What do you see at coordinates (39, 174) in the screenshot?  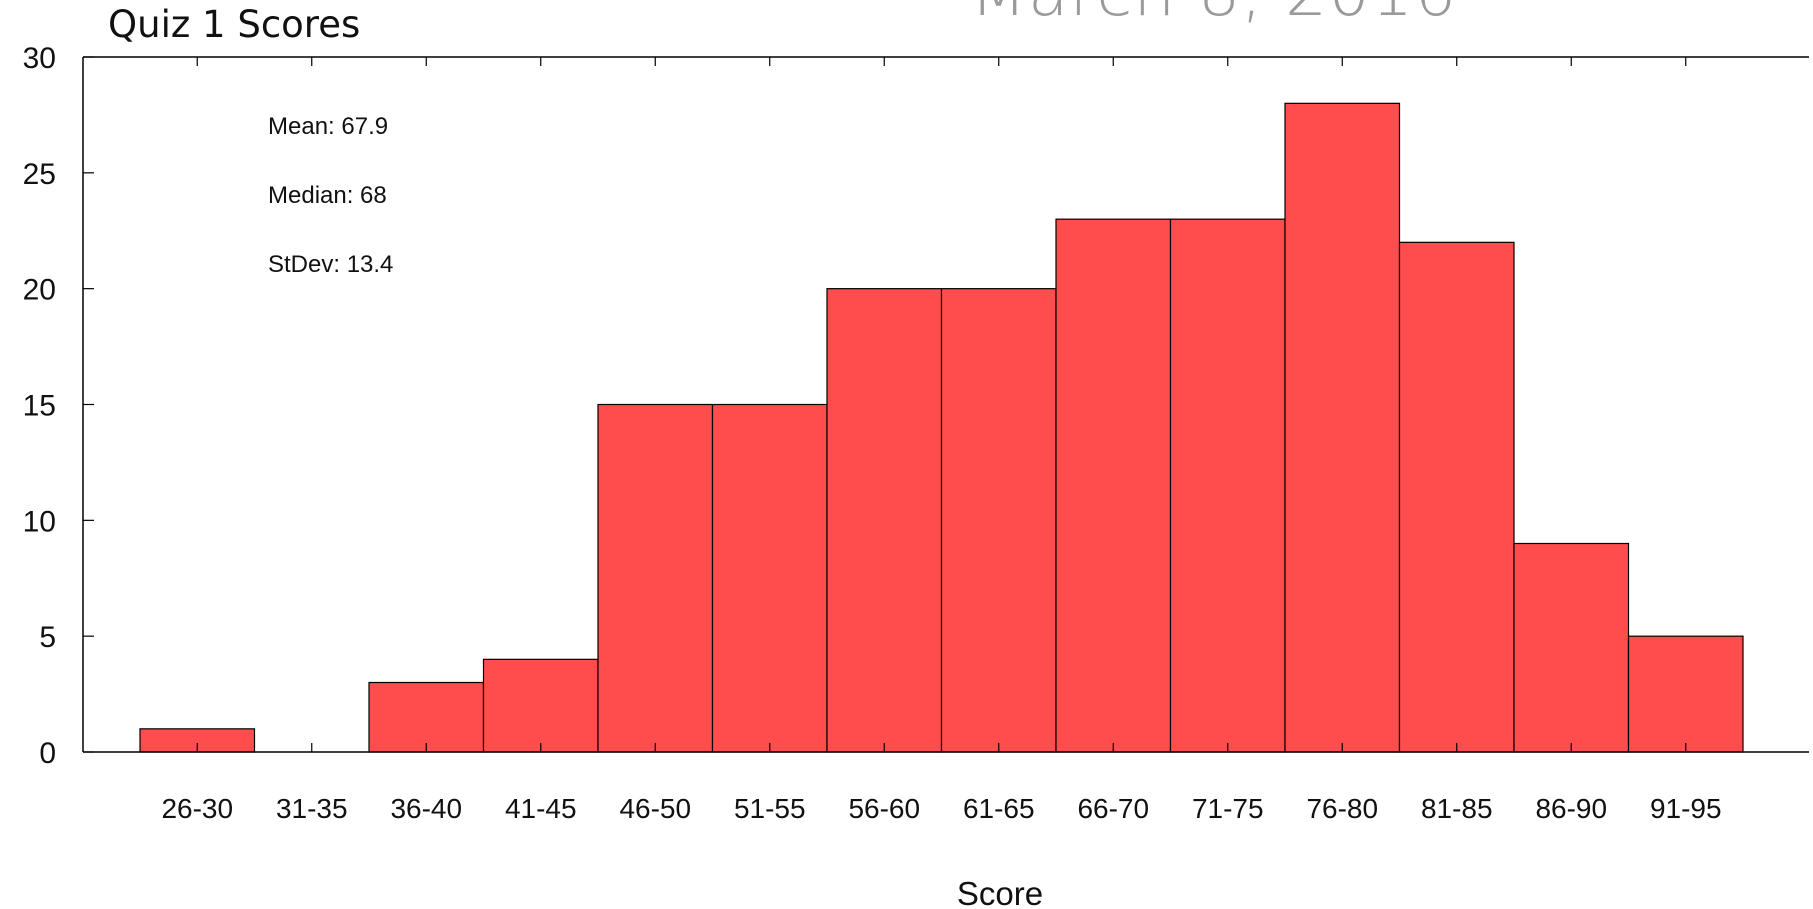 I see `y-tick-label: 25` at bounding box center [39, 174].